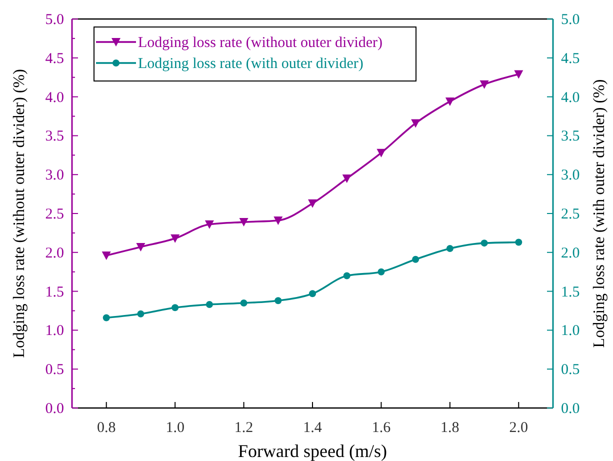 This screenshot has height=461, width=613. I want to click on y-tick-label: 2.5, so click(54, 214).